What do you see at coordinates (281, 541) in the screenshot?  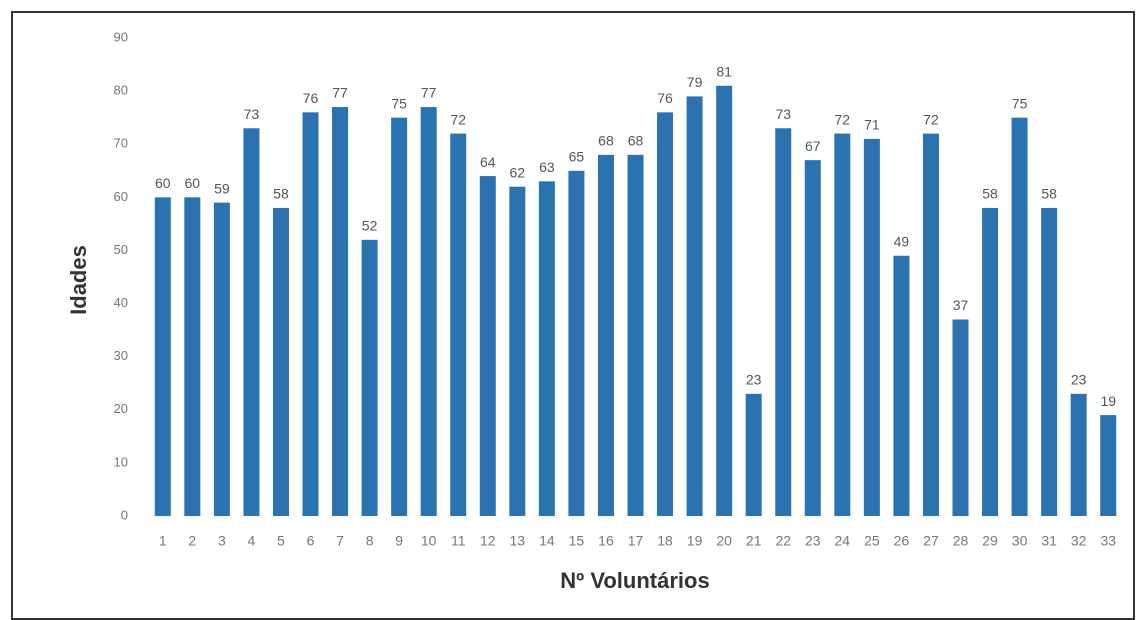 I see `x-tick-label: 5` at bounding box center [281, 541].